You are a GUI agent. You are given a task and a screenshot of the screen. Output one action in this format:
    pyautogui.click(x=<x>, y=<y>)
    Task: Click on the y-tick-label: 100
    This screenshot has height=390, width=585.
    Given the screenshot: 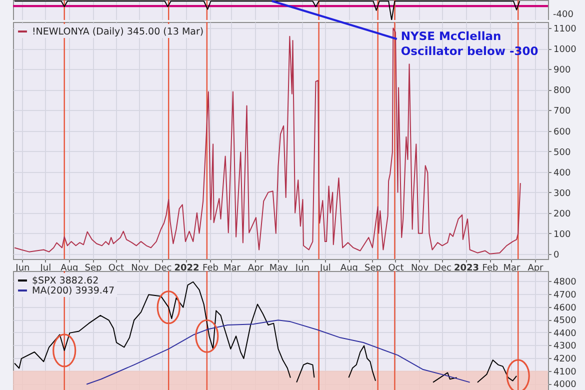 What is the action you would take?
    pyautogui.click(x=562, y=235)
    